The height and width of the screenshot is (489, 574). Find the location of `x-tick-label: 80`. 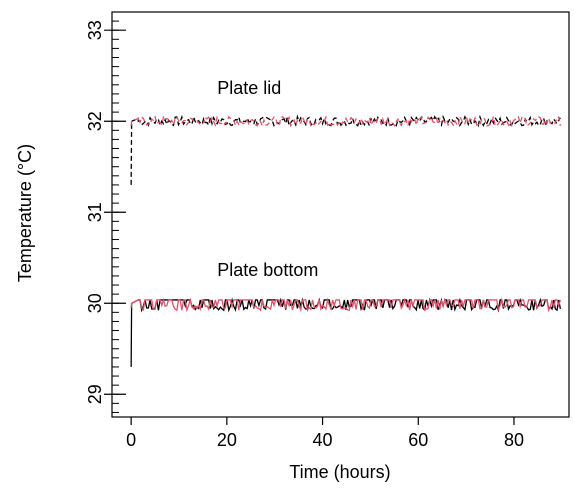

x-tick-label: 80 is located at coordinates (514, 440).